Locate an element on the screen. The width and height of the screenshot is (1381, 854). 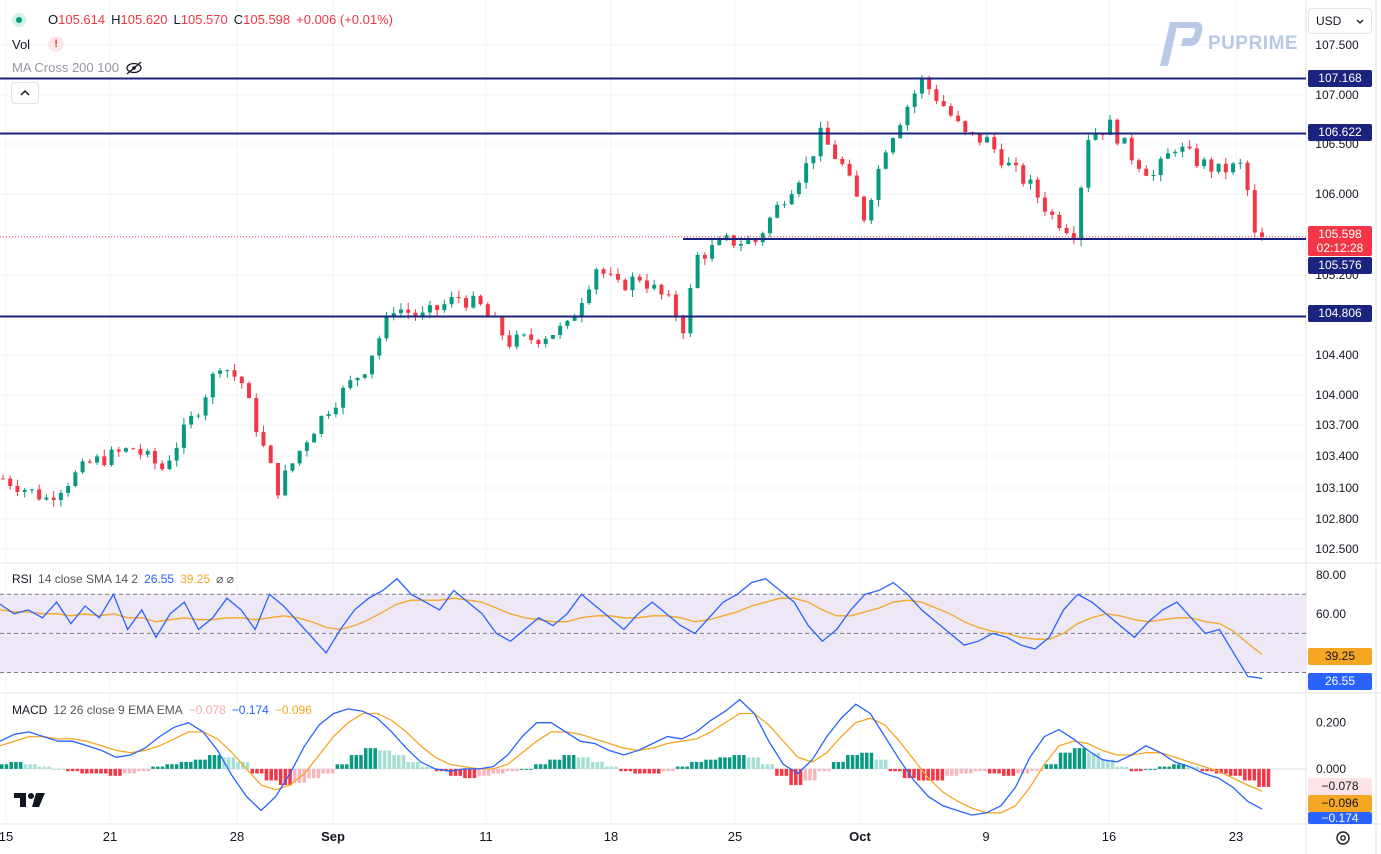
tradingview-logo is located at coordinates (30, 802).